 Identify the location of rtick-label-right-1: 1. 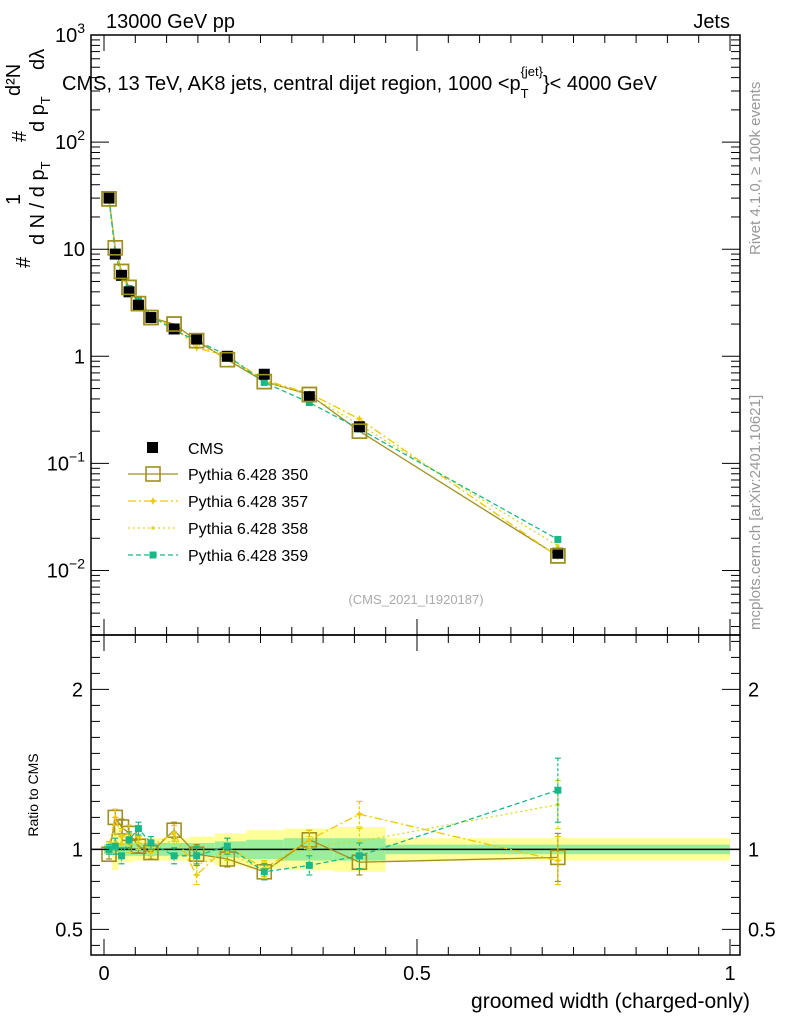
(753, 850).